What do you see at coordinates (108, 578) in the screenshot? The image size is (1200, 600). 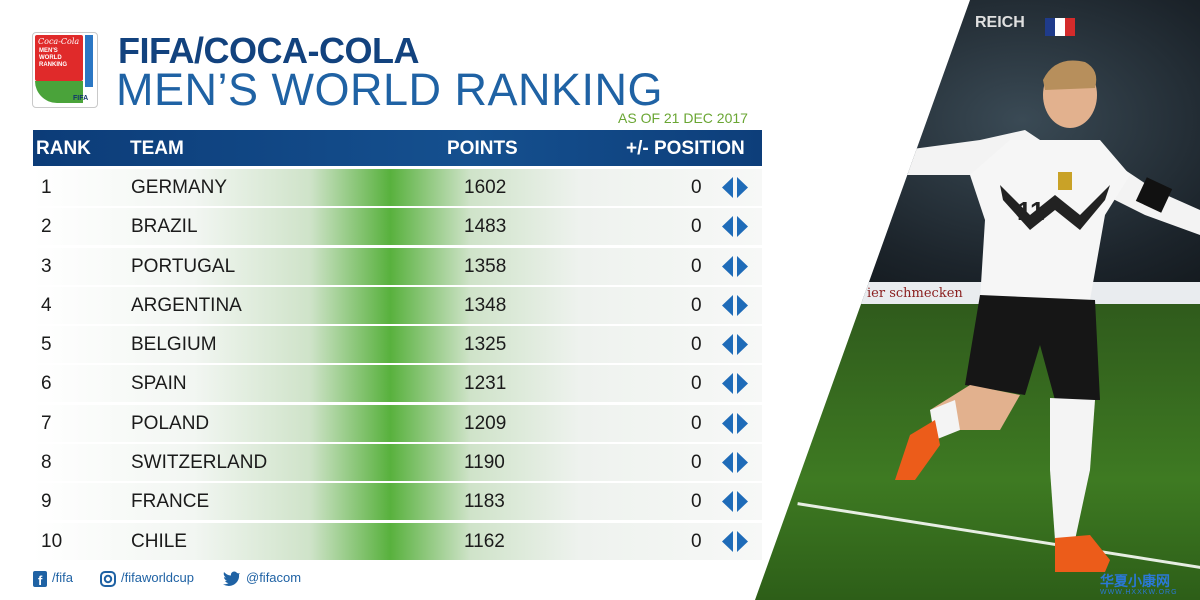 I see `instagram-icon` at bounding box center [108, 578].